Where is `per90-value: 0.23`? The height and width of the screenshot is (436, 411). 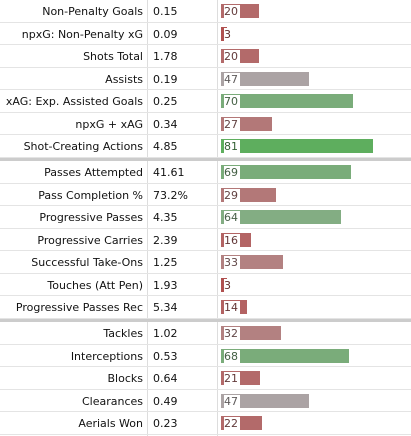
per90-value: 0.23 is located at coordinates (165, 423).